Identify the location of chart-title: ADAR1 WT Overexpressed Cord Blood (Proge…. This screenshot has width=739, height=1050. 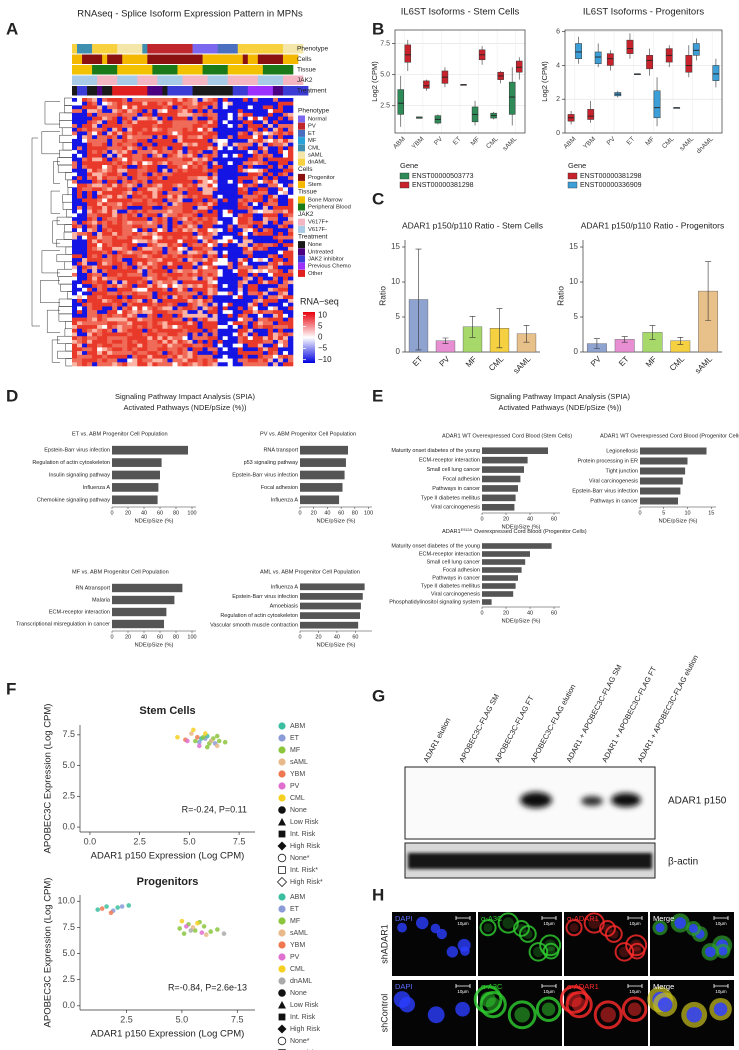
(669, 436).